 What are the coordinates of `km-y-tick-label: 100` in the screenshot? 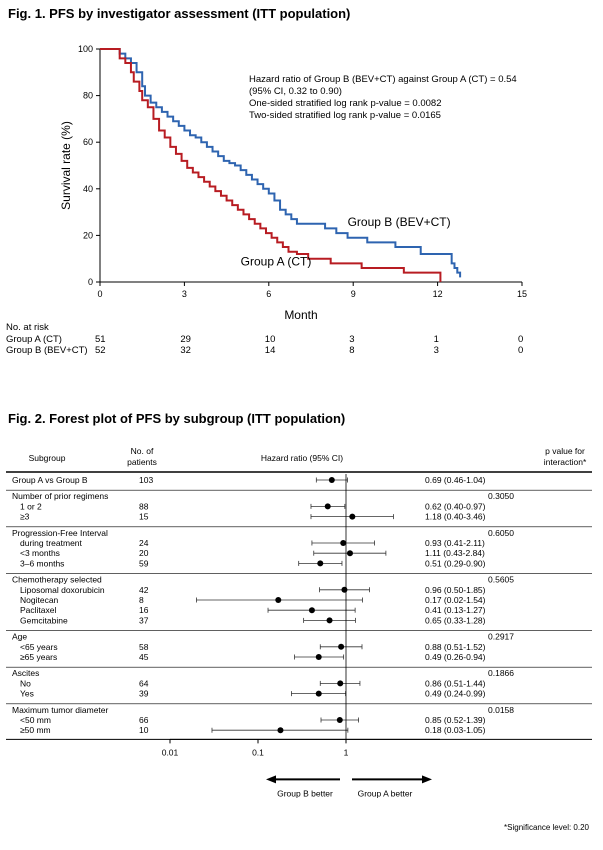 It's located at (85, 49).